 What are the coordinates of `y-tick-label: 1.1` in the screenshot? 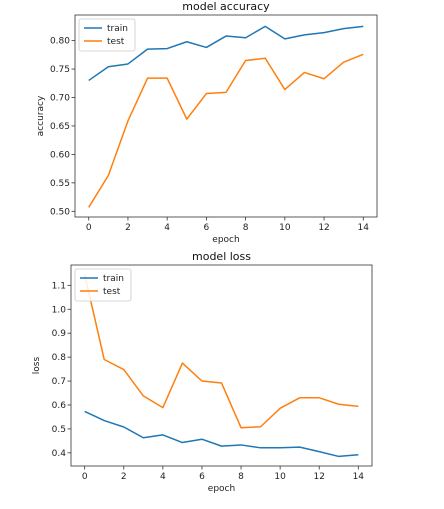 It's located at (59, 286).